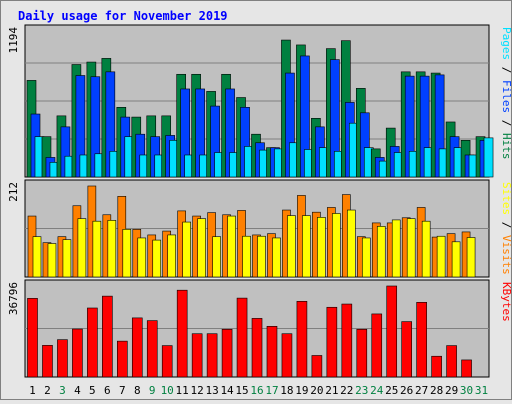  I want to click on x-tick-label-day-22: 22, so click(346, 390).